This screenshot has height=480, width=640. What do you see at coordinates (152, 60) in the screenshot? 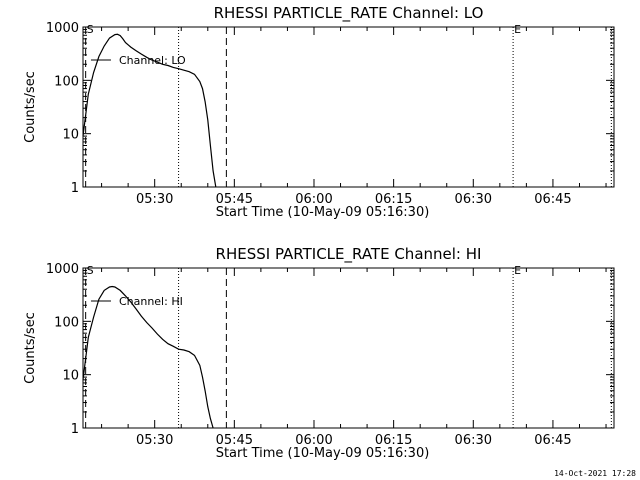
I see `legend-label: Channel: LO` at bounding box center [152, 60].